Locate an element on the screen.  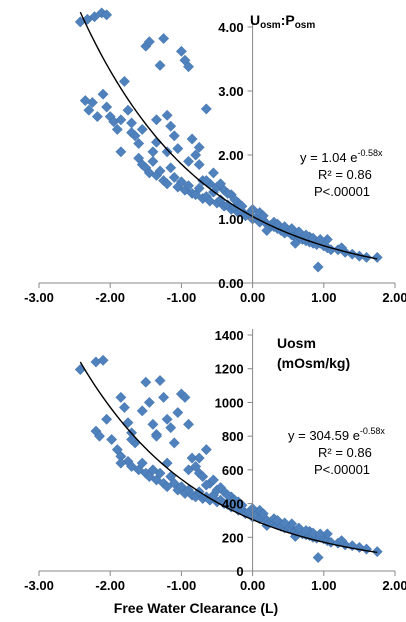
bottom-y-tick-label: 1200 is located at coordinates (229, 369).